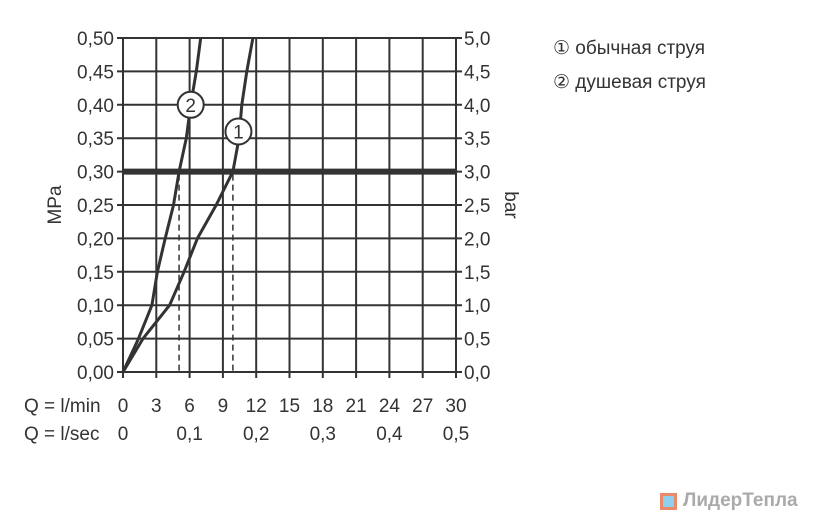  I want to click on x2-tick-label: 0, so click(123, 434).